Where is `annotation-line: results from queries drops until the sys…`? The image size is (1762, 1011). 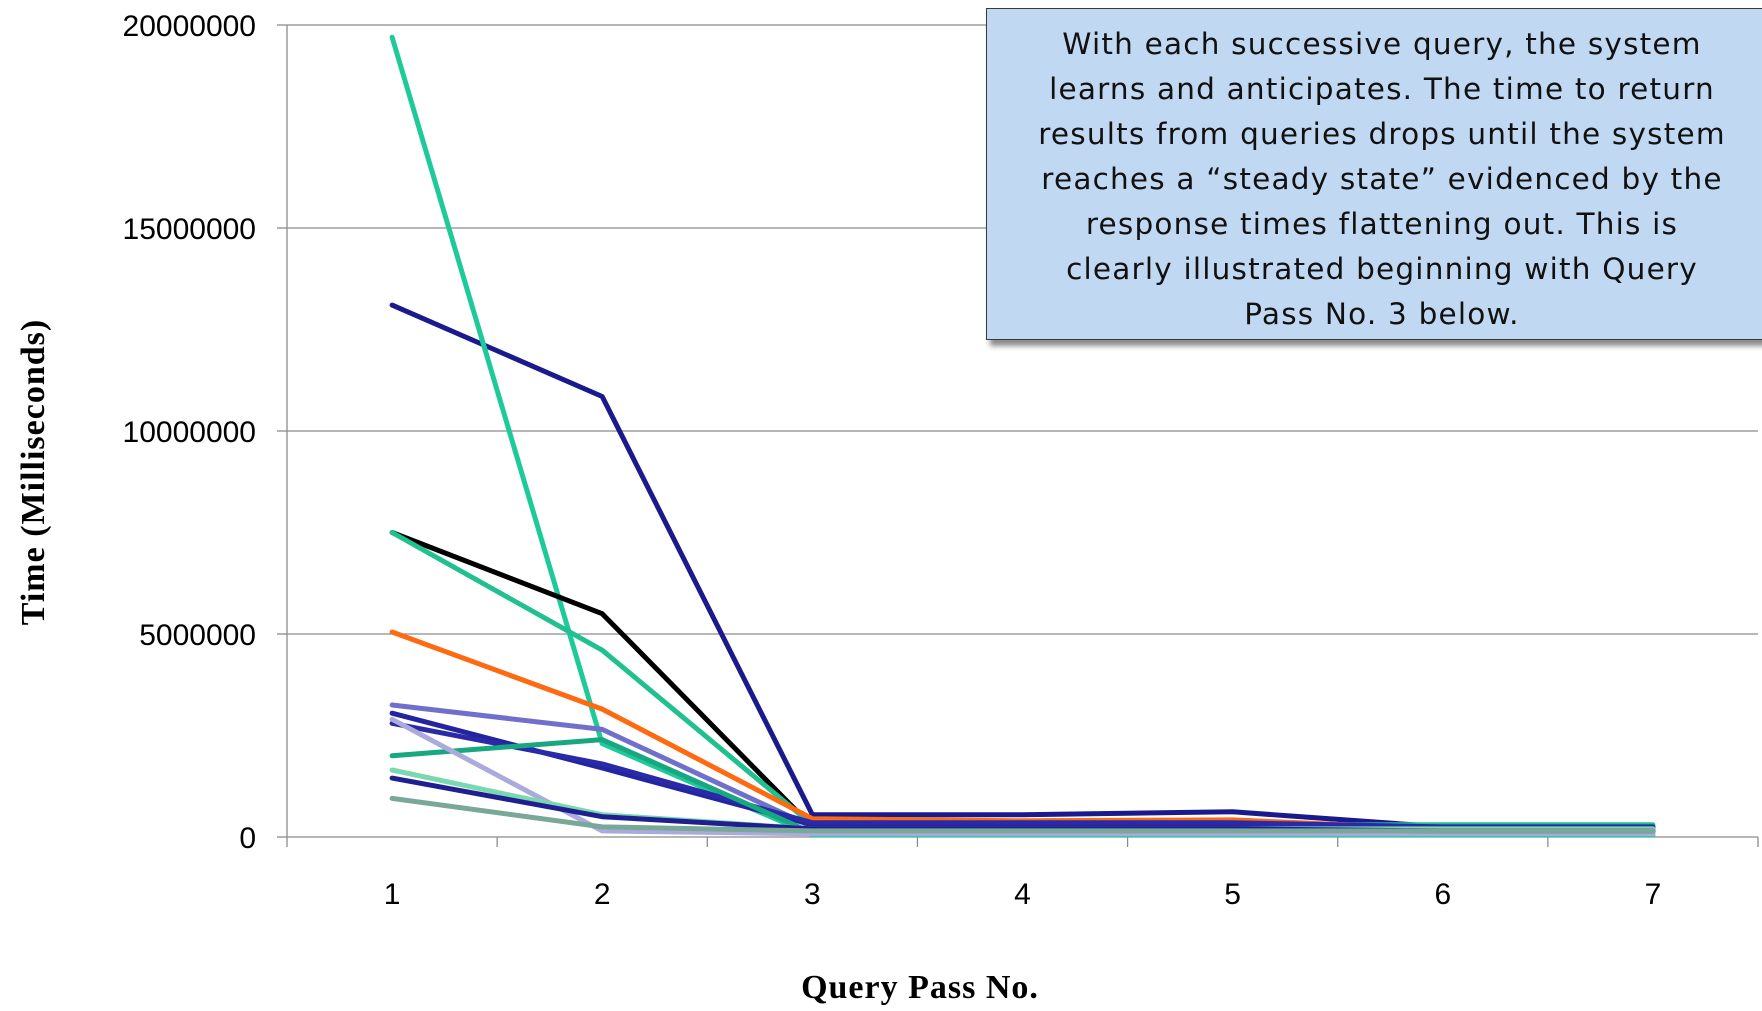
annotation-line: results from queries drops until the sys… is located at coordinates (1382, 134).